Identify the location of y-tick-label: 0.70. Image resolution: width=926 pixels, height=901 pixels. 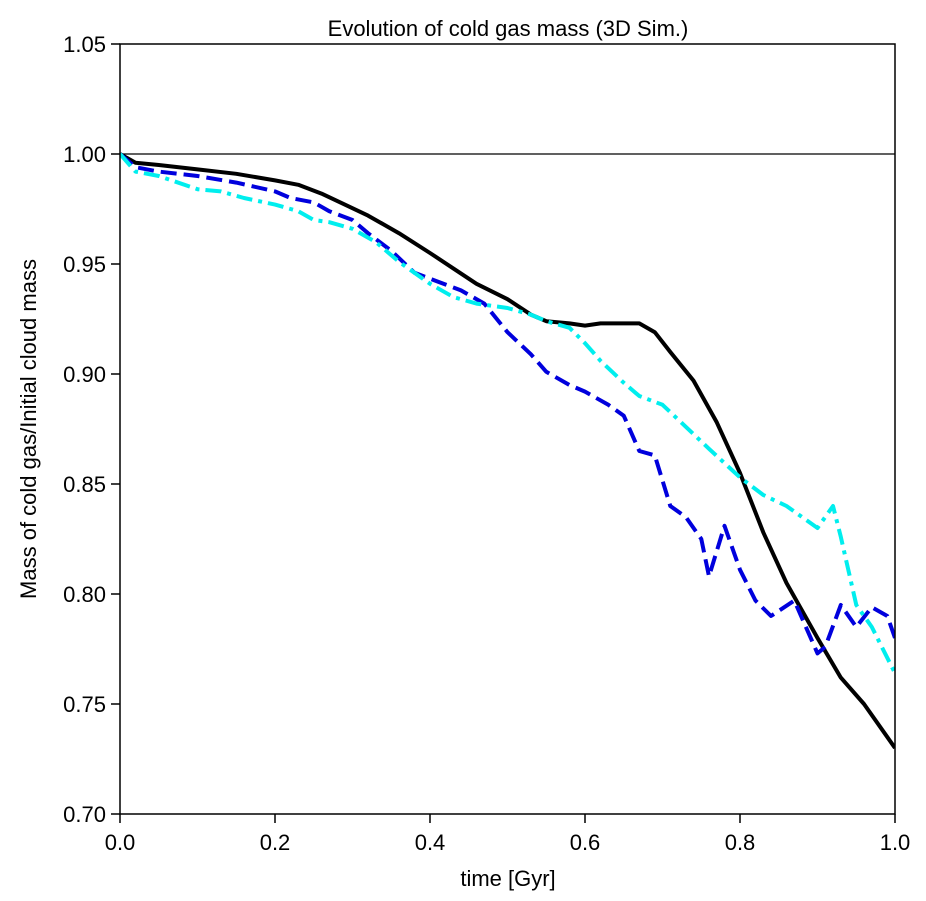
(84, 814).